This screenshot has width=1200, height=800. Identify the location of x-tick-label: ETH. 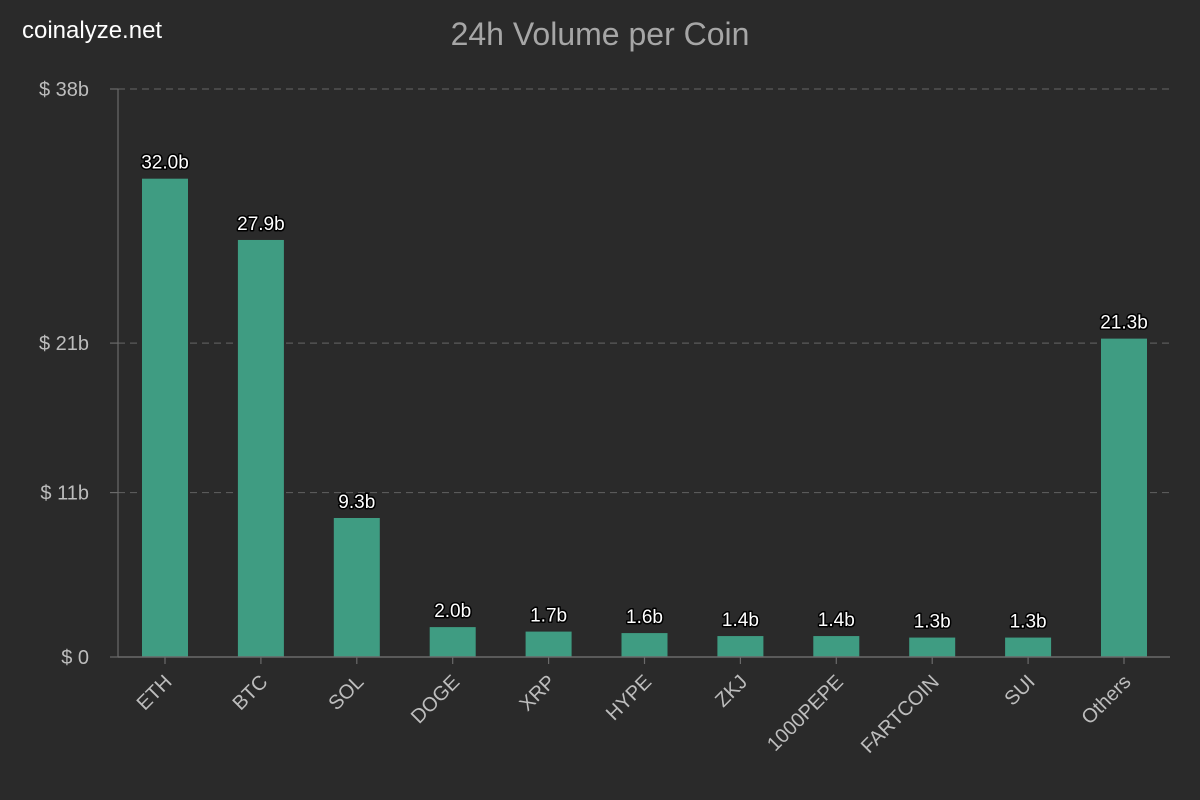
(155, 693).